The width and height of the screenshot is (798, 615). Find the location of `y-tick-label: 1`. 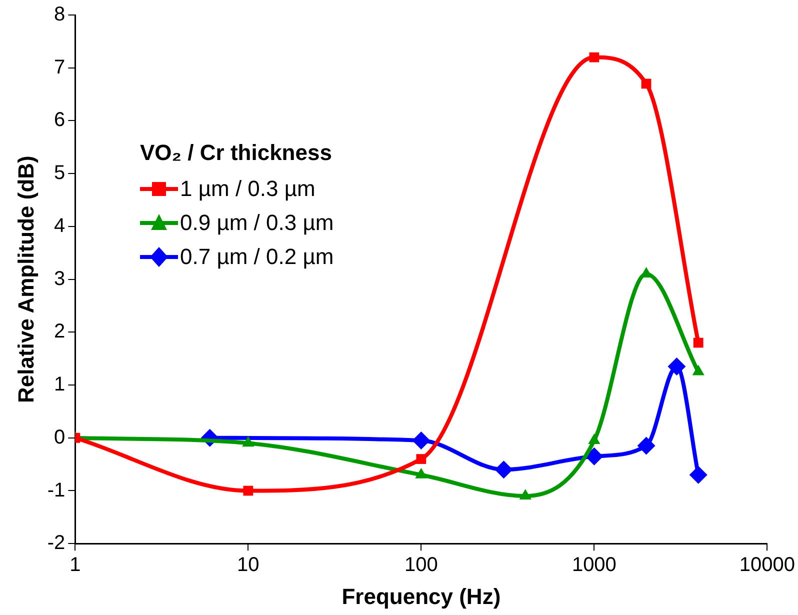

y-tick-label: 1 is located at coordinates (60, 385).